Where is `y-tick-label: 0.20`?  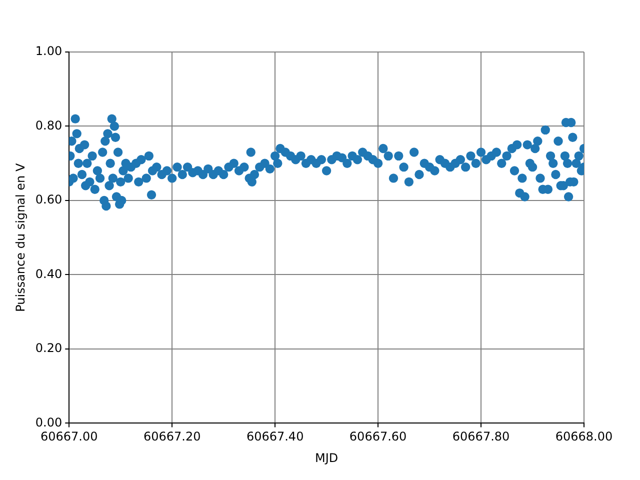
y-tick-label: 0.20 is located at coordinates (48, 348).